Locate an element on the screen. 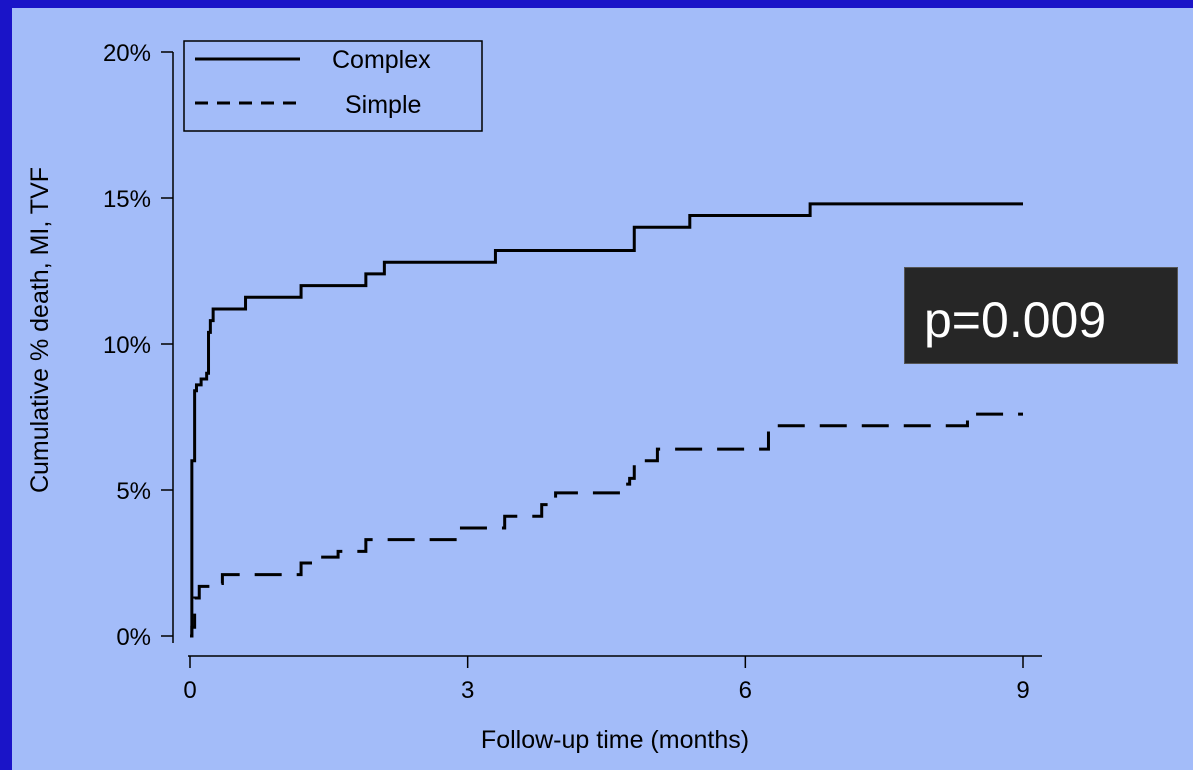 Image resolution: width=1193 pixels, height=770 pixels. legend-box is located at coordinates (333, 86).